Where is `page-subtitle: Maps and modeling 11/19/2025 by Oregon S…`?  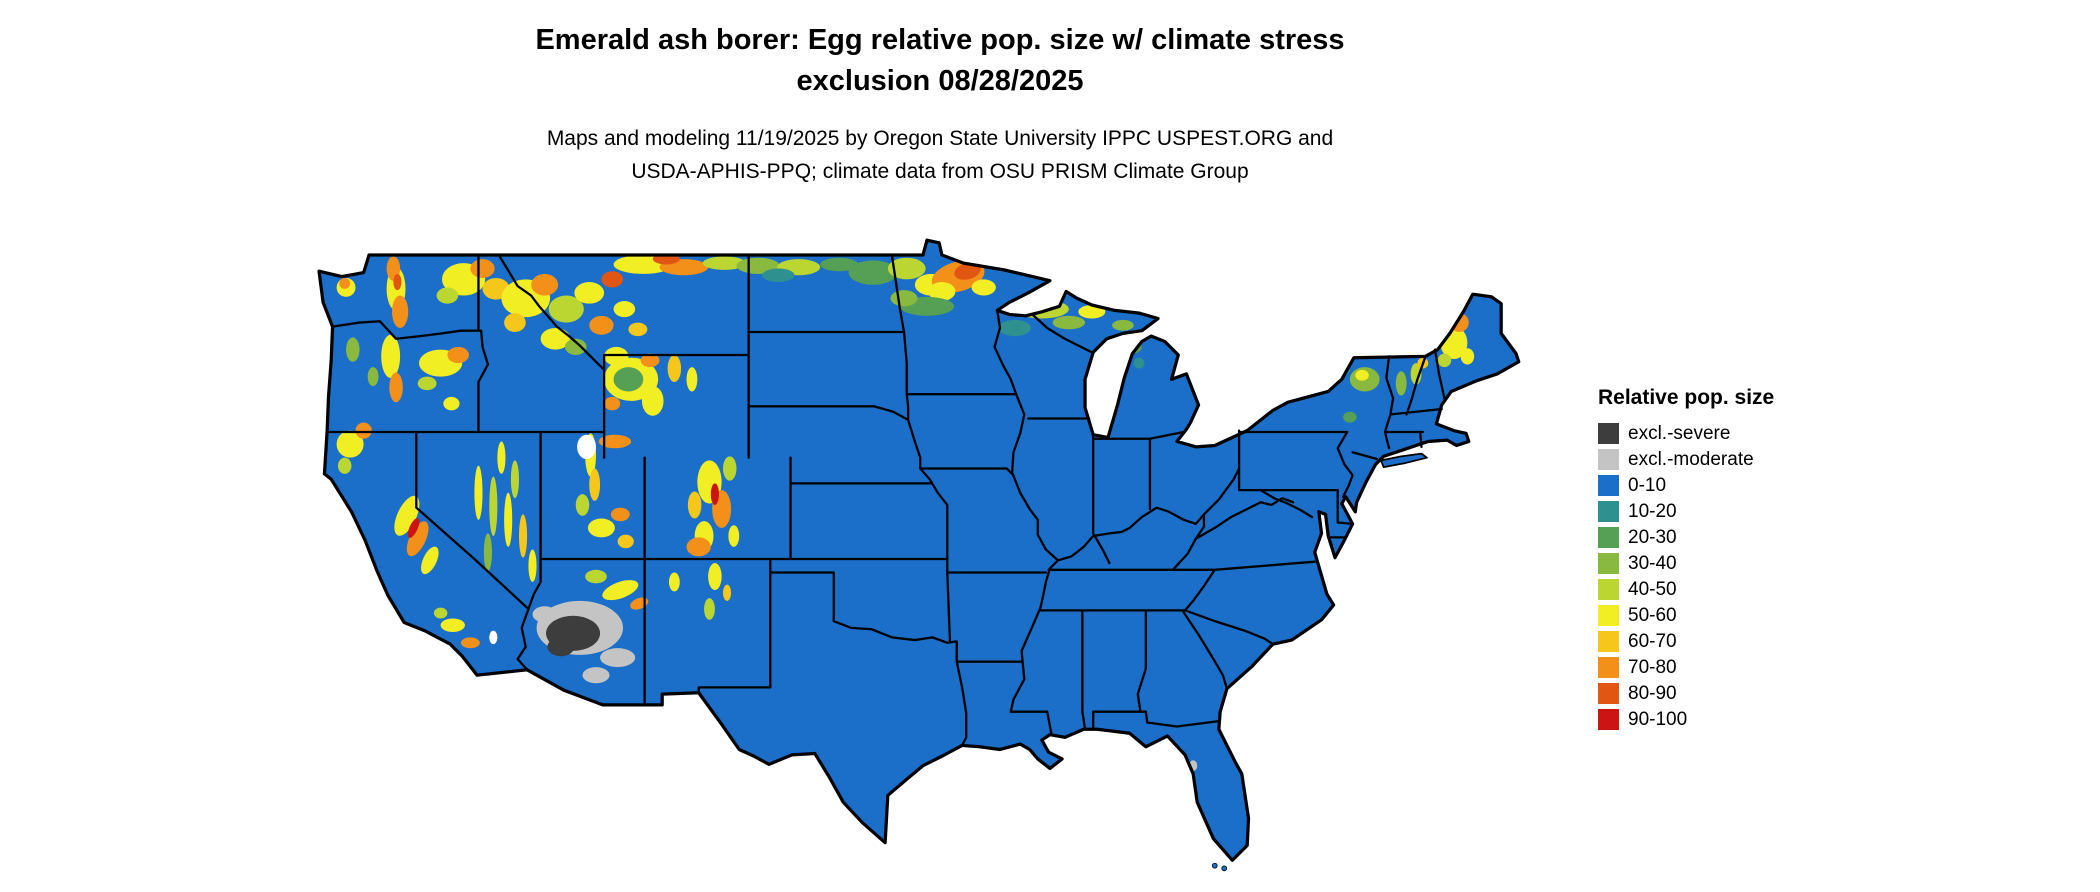 page-subtitle: Maps and modeling 11/19/2025 by Oregon S… is located at coordinates (940, 155).